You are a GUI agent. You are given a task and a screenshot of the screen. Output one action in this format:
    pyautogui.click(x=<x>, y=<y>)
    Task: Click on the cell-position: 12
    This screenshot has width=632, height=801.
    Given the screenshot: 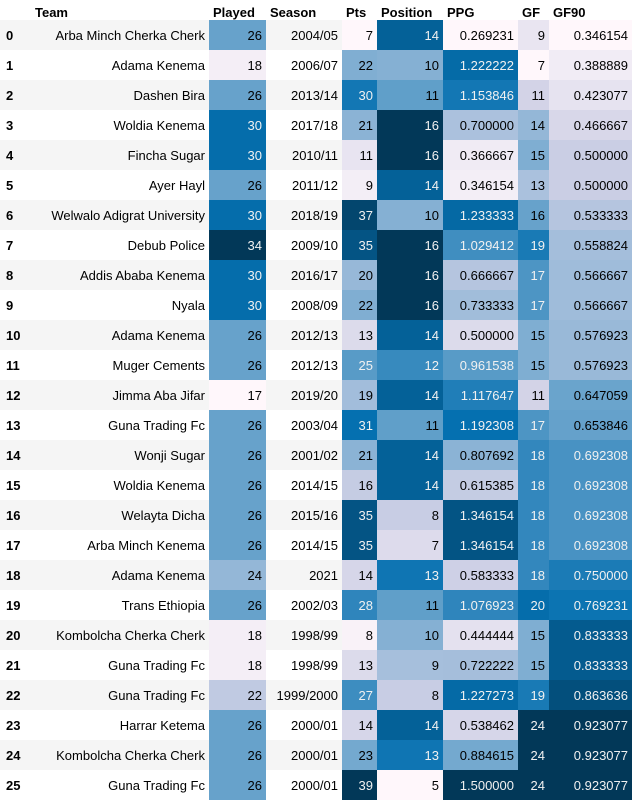 What is the action you would take?
    pyautogui.click(x=410, y=365)
    